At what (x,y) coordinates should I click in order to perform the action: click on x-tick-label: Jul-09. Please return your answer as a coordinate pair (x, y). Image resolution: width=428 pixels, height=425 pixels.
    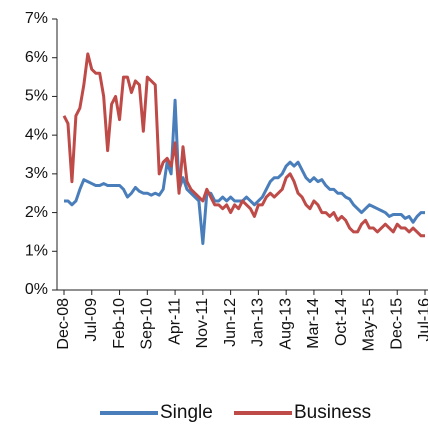
    Looking at the image, I should click on (91, 320).